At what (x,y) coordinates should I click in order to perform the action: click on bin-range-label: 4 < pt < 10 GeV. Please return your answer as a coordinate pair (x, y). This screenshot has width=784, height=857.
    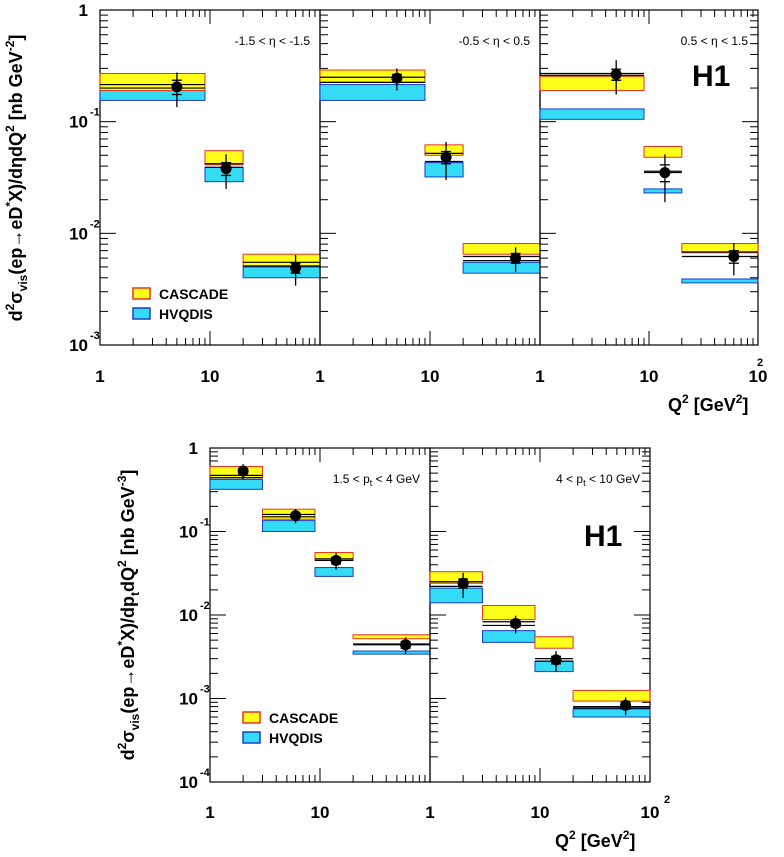
    Looking at the image, I should click on (598, 480).